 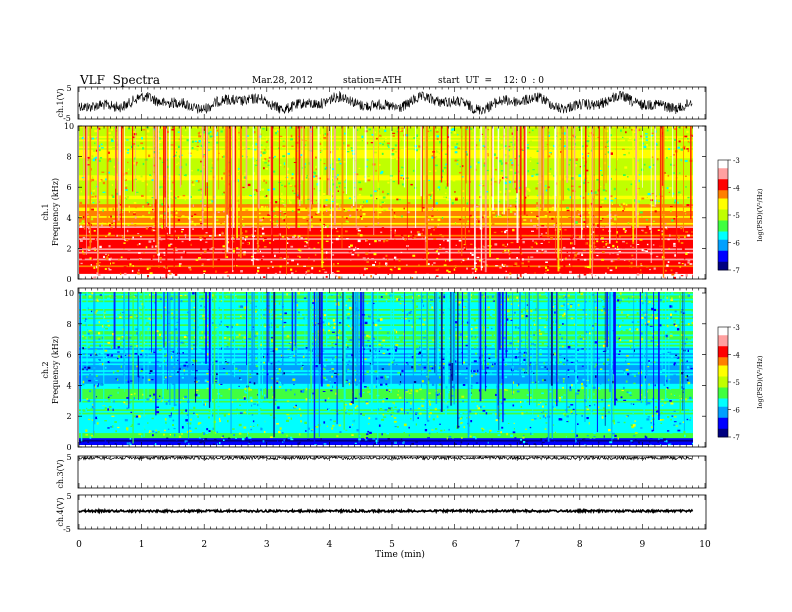 I want to click on time-tick-label: 7, so click(x=517, y=545).